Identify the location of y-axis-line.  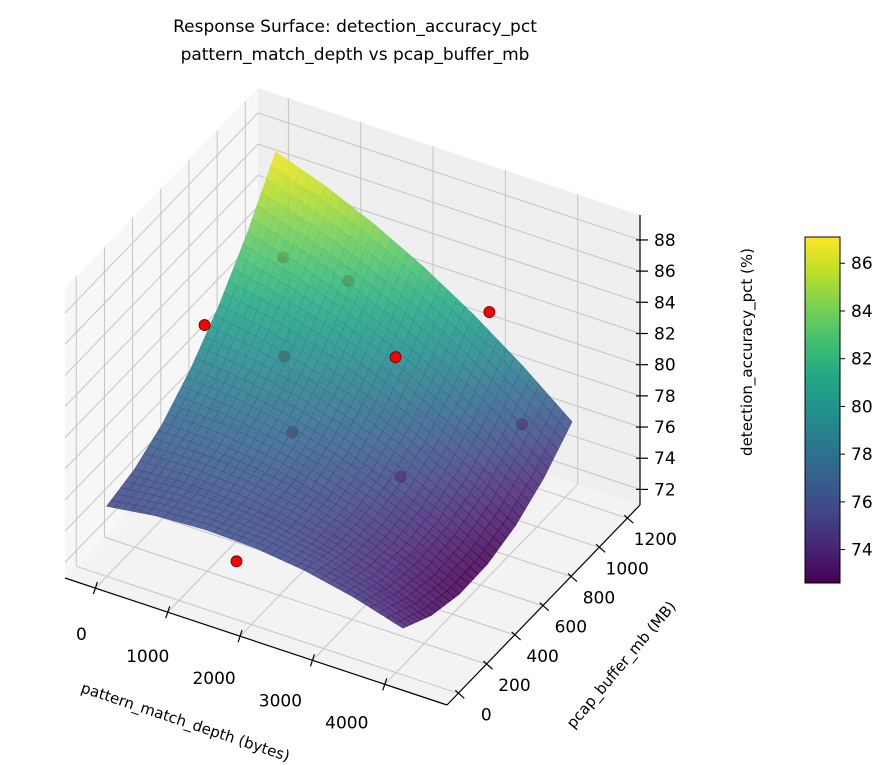
(543, 605).